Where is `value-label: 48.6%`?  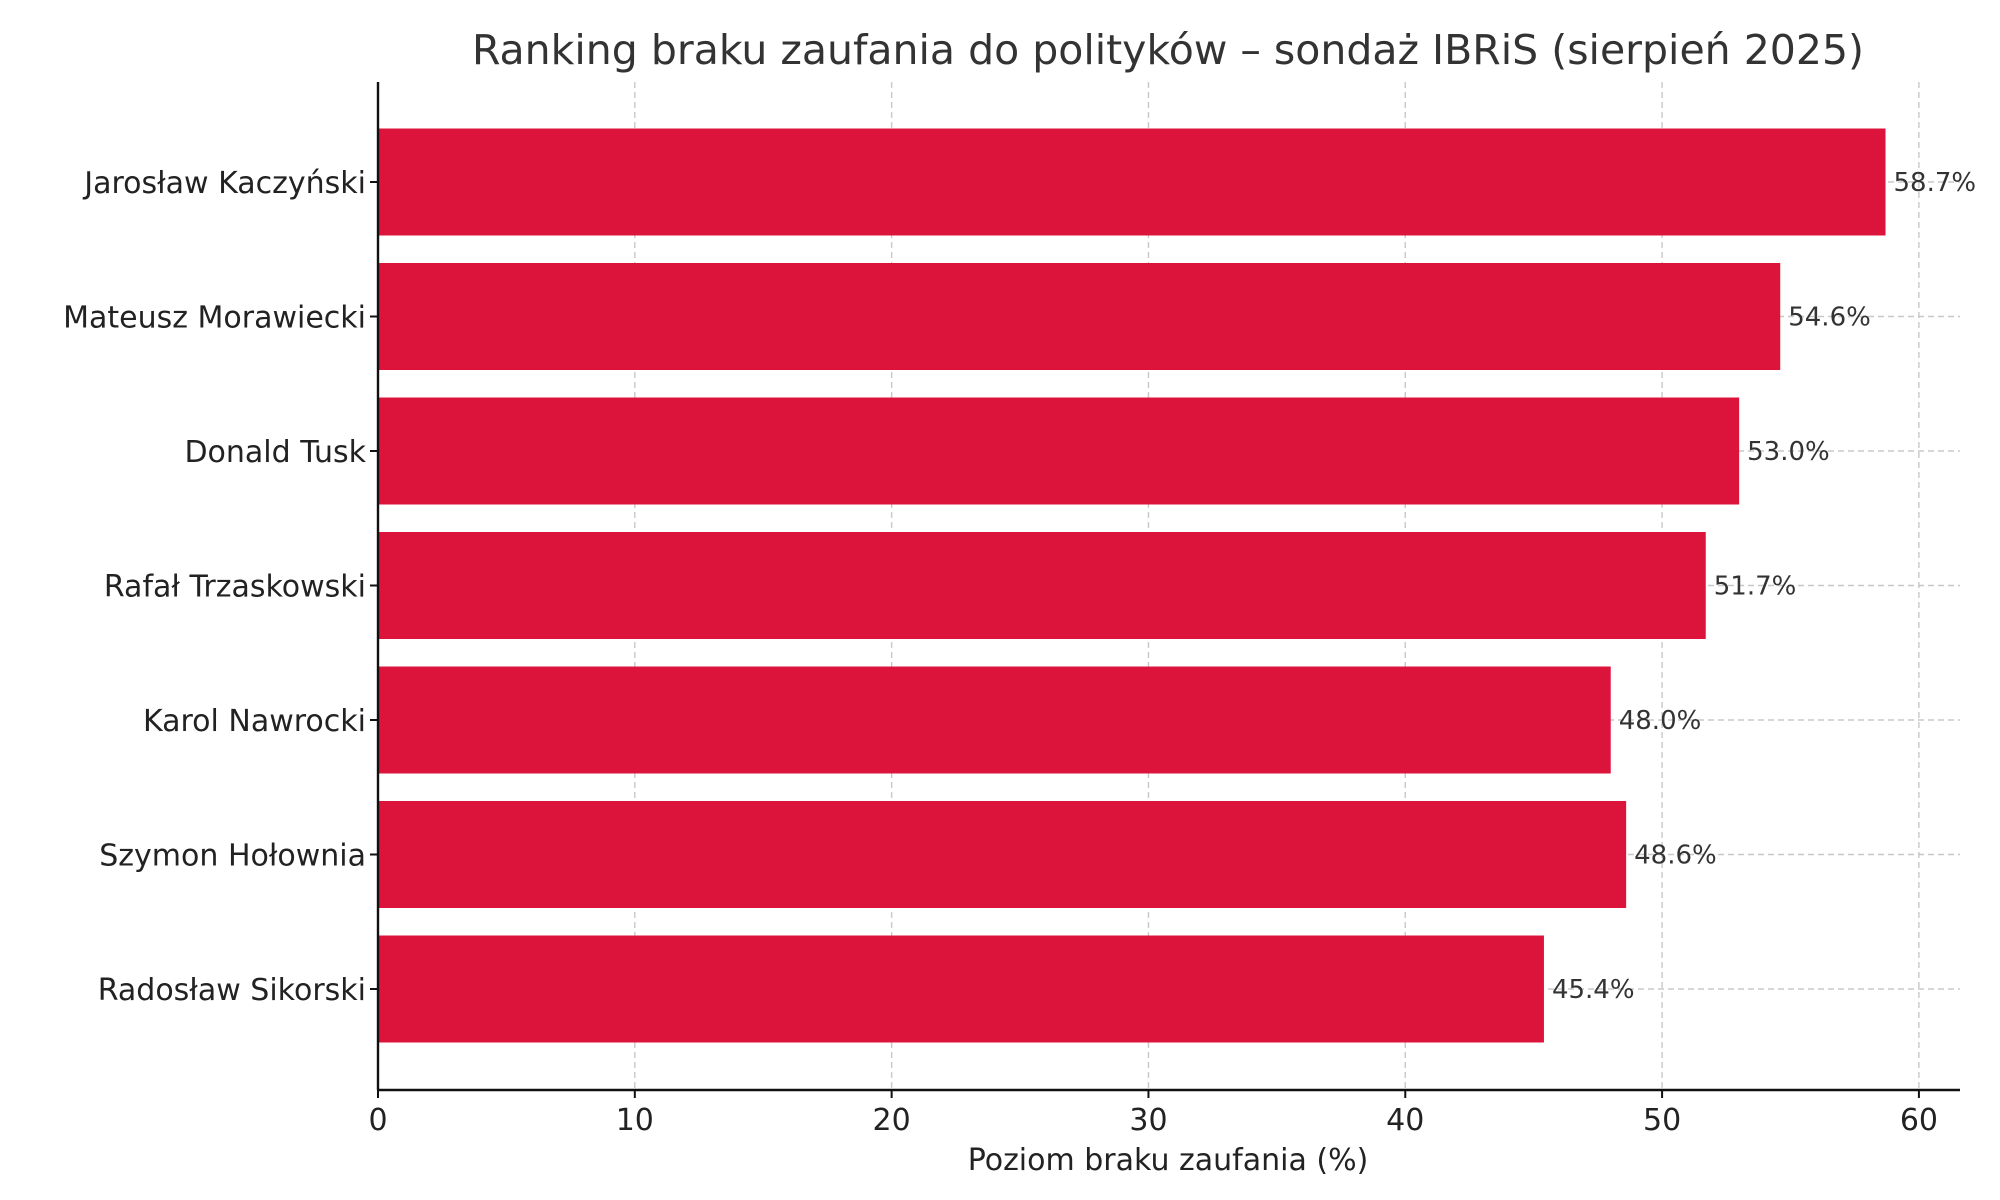 value-label: 48.6% is located at coordinates (1675, 856).